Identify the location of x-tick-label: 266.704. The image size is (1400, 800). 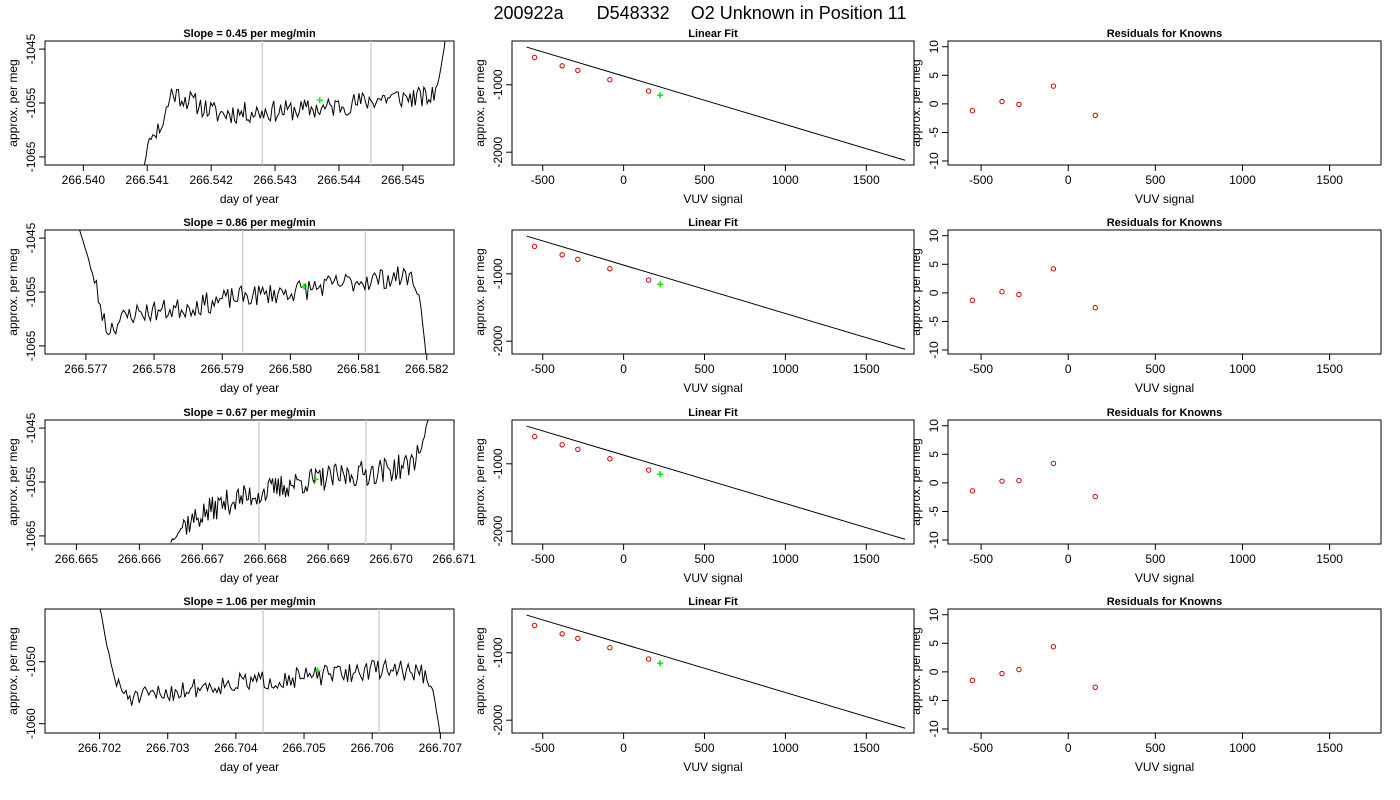
(236, 748).